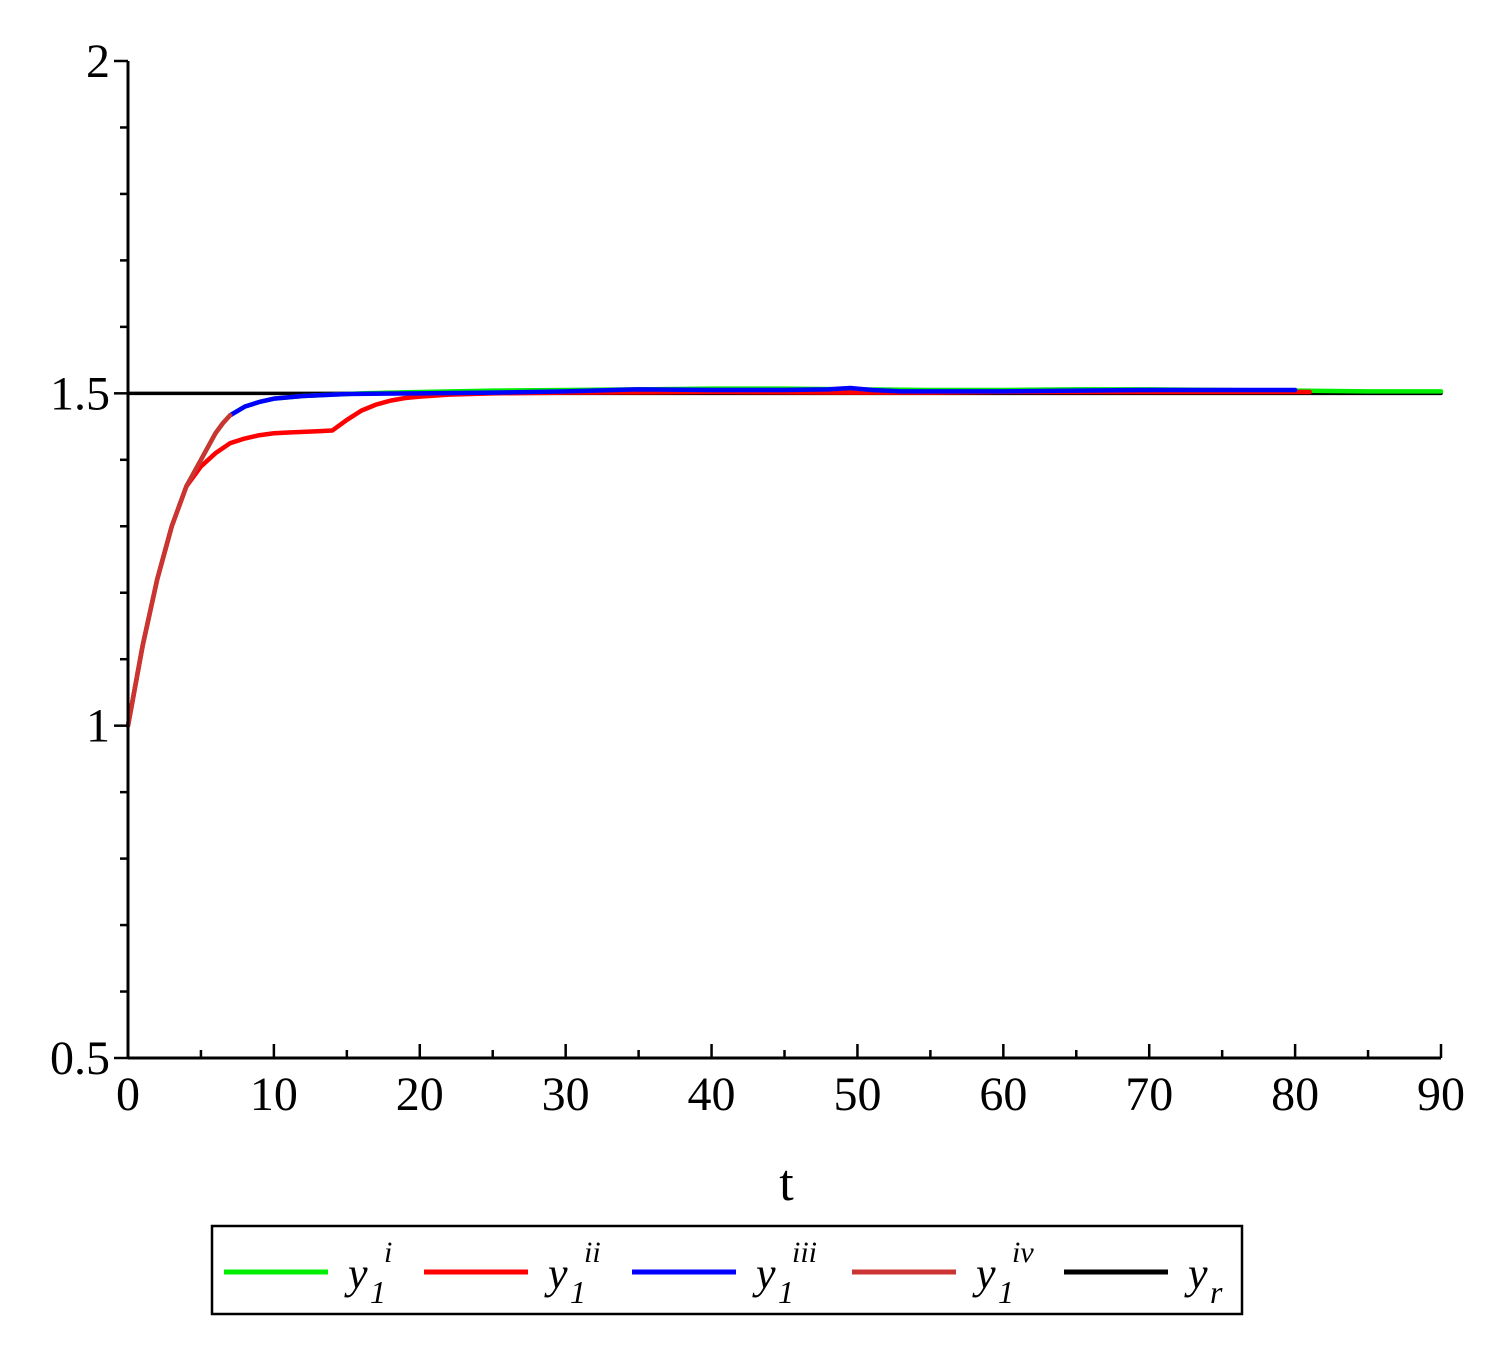 This screenshot has height=1360, width=1498. Describe the element at coordinates (943, 1273) in the screenshot. I see `legend-item-3: y 1 iv` at that location.